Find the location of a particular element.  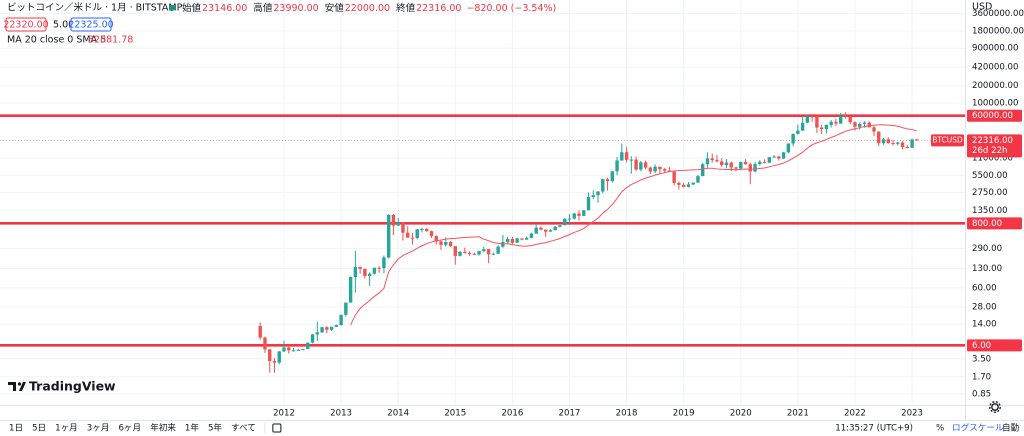

x-tick-label: 2022 is located at coordinates (855, 414).